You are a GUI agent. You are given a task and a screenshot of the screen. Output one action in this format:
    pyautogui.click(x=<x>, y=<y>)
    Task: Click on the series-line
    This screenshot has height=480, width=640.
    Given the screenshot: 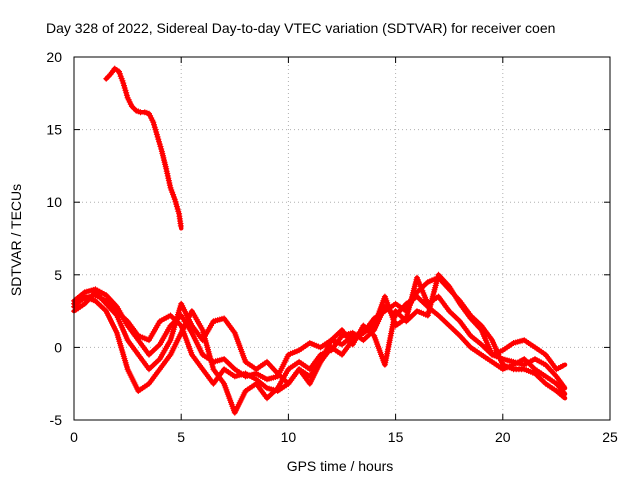 What is the action you would take?
    pyautogui.click(x=143, y=148)
    